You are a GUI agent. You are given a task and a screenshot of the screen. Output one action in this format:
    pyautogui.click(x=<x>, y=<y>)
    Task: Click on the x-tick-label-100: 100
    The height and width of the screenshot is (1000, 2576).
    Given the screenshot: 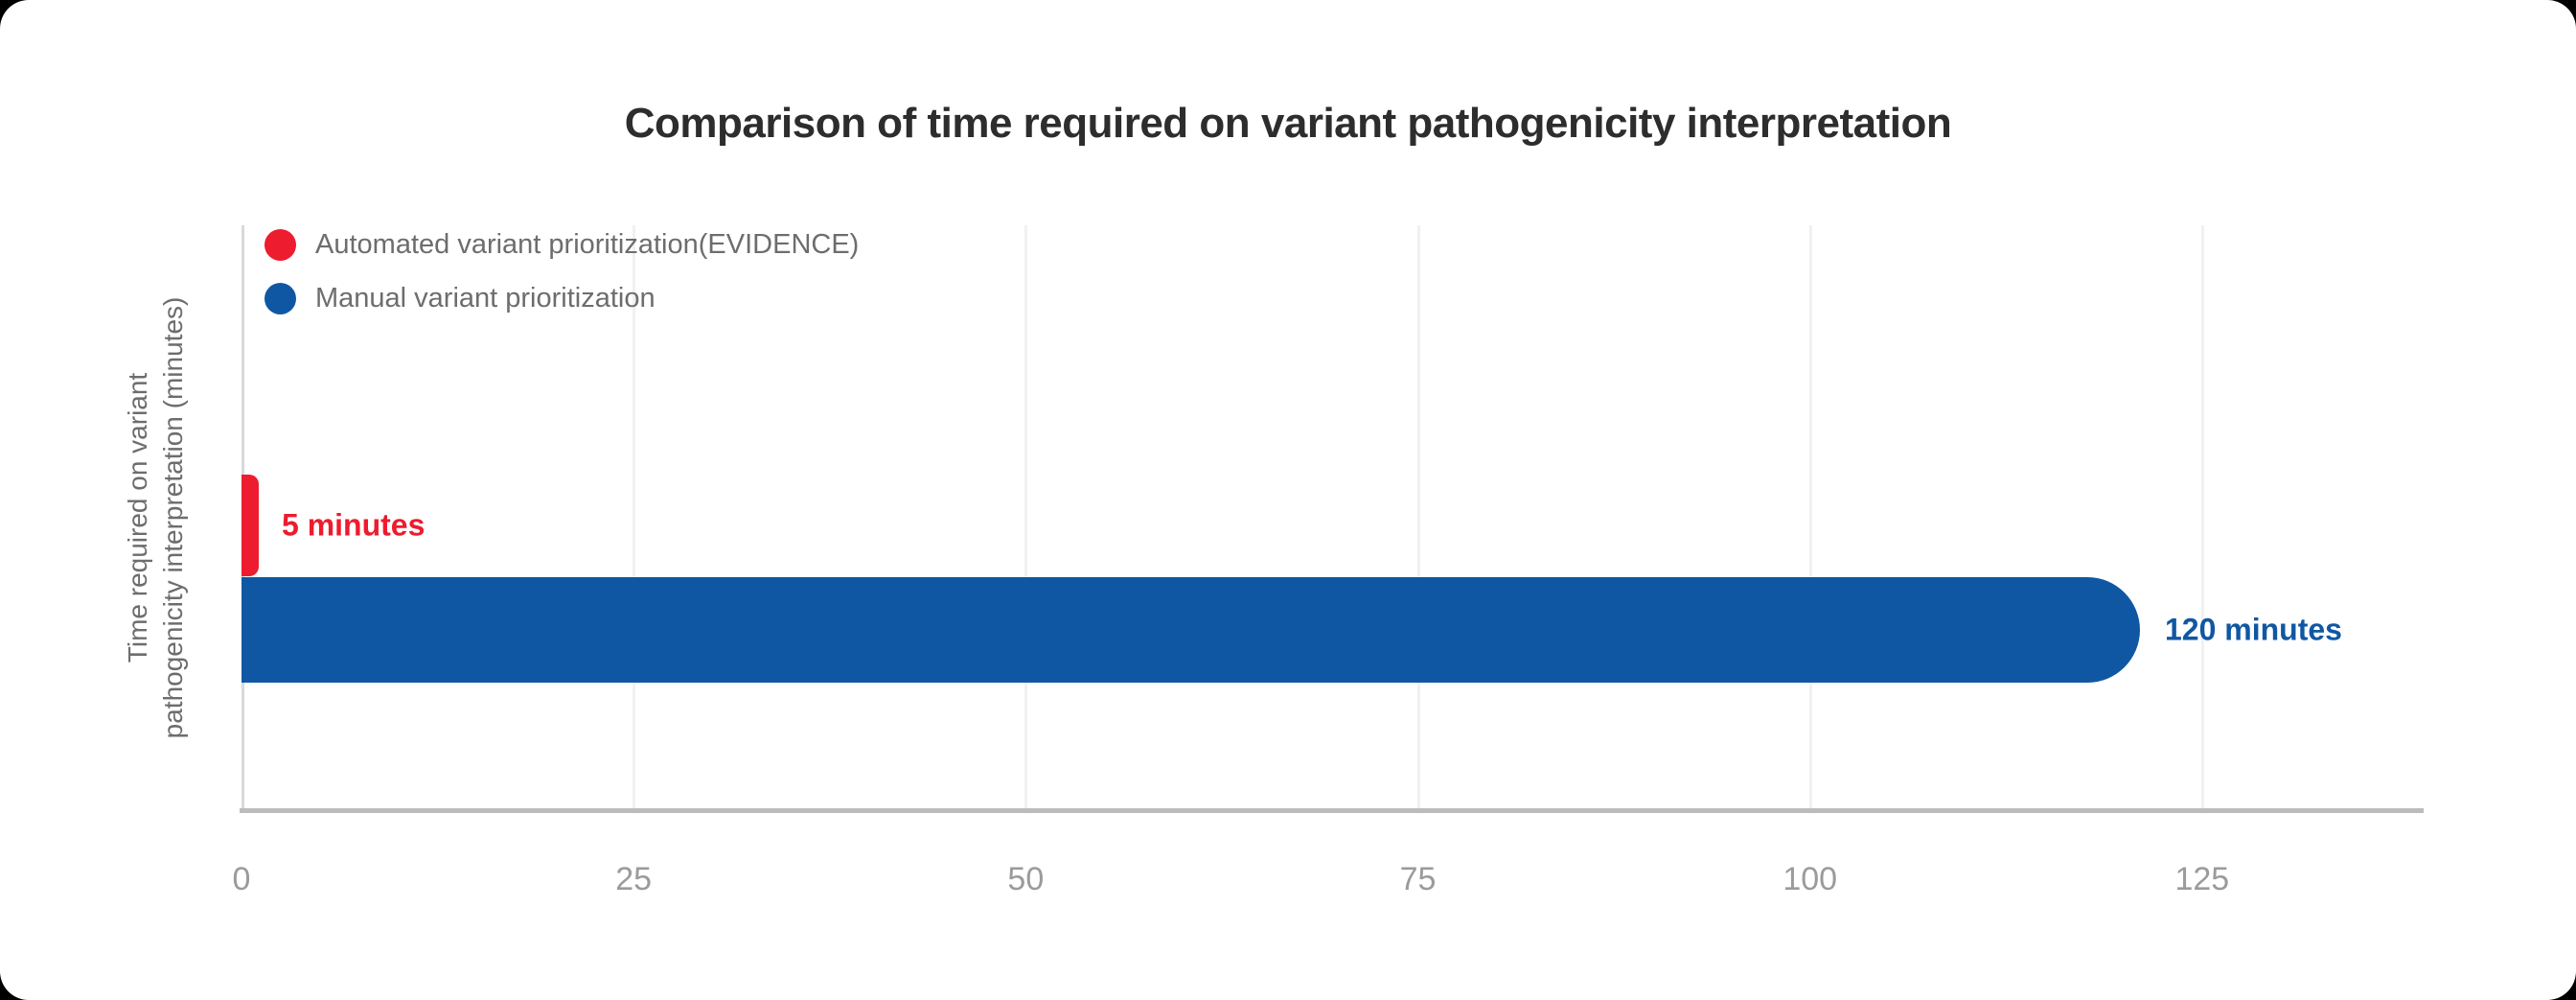 What is the action you would take?
    pyautogui.click(x=1810, y=879)
    